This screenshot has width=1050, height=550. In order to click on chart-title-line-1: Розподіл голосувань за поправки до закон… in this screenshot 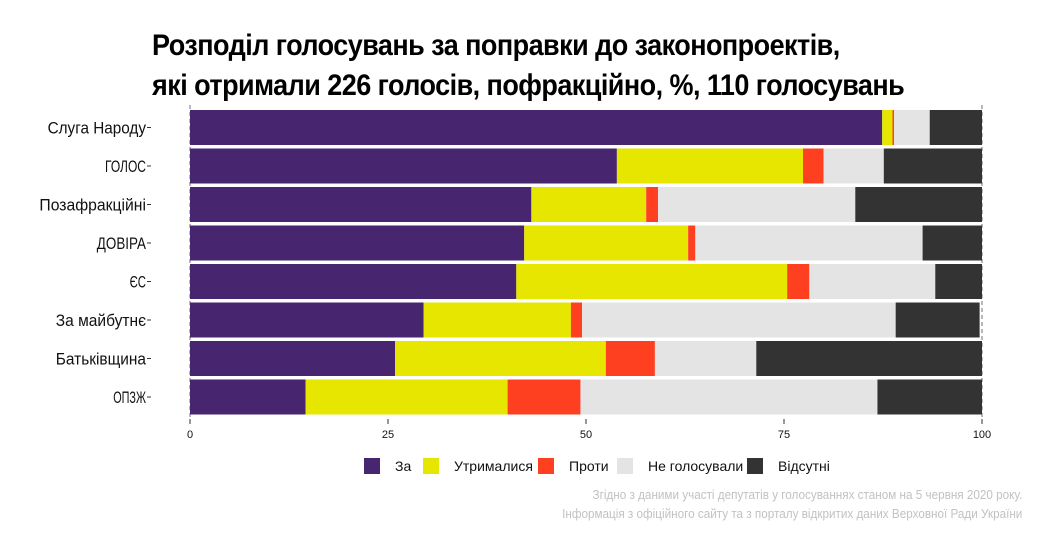, I will do `click(496, 45)`.